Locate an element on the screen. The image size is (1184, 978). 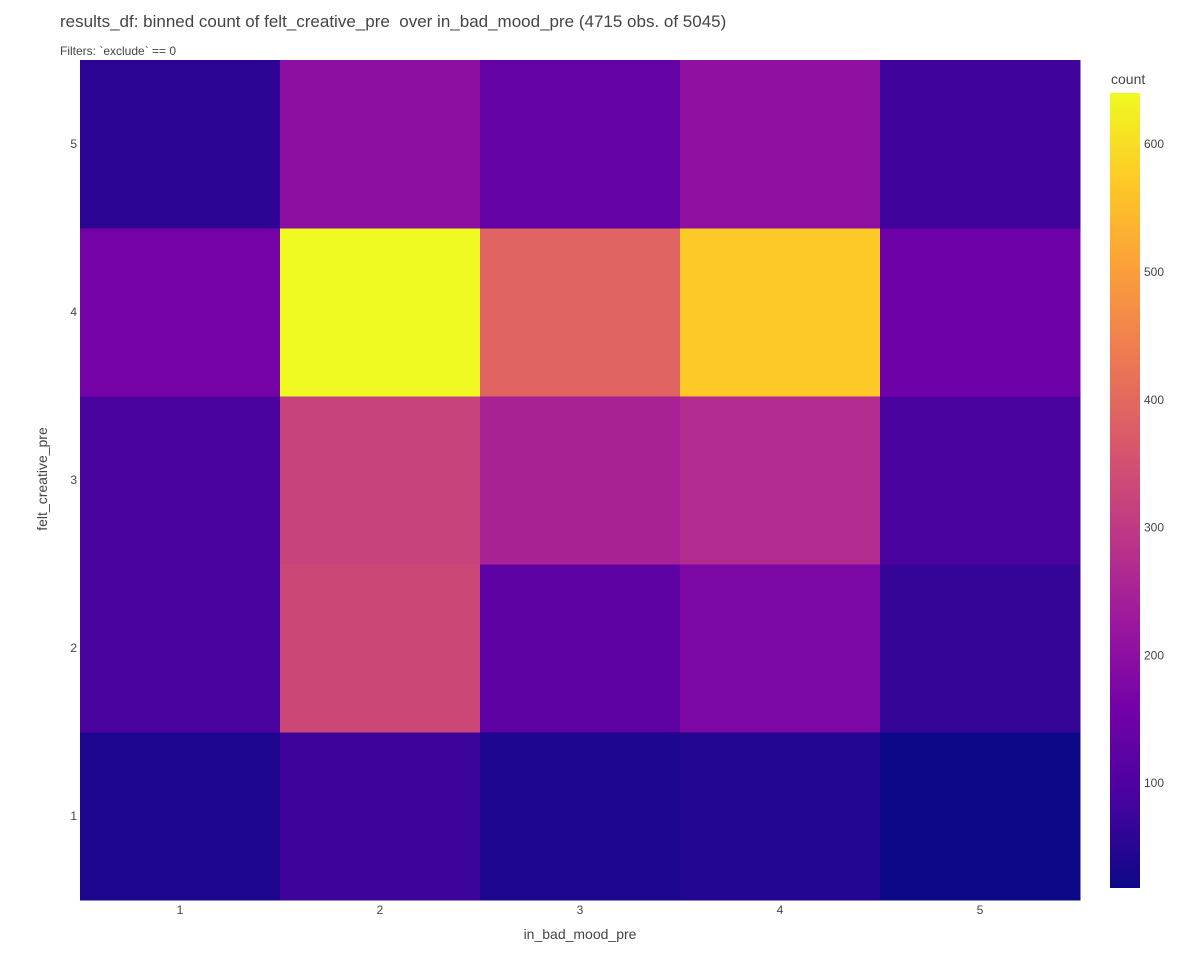
x-tick-label: 3 is located at coordinates (580, 910).